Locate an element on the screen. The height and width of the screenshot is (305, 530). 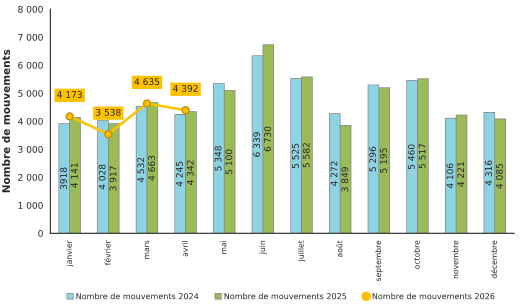
y-axis-title: Nombre de mouvements is located at coordinates (6, 121).